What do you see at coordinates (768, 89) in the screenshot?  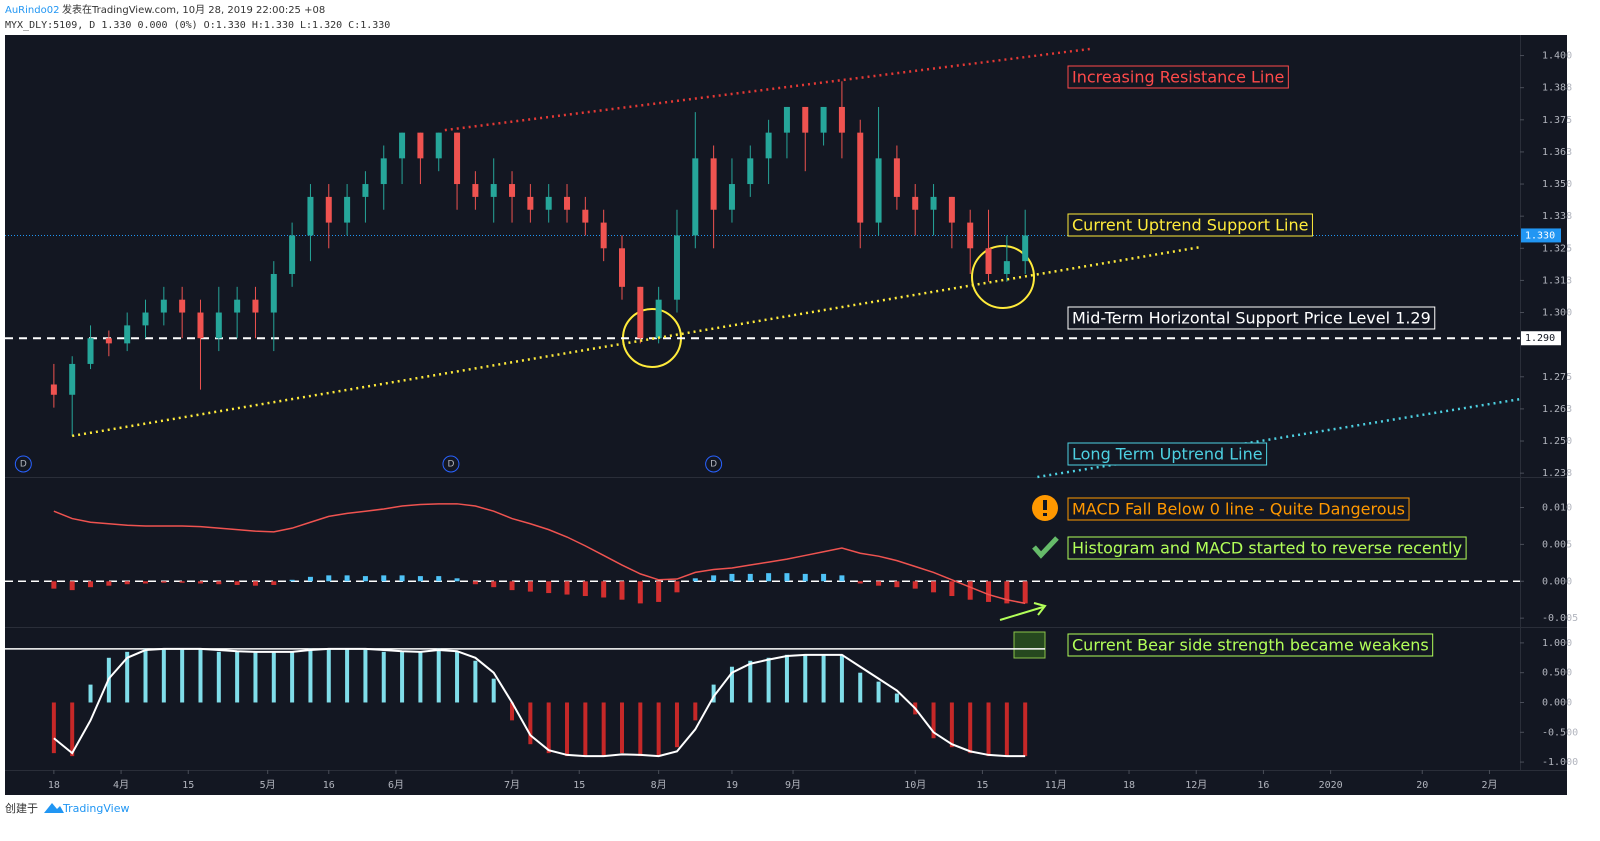 I see `trendline` at bounding box center [768, 89].